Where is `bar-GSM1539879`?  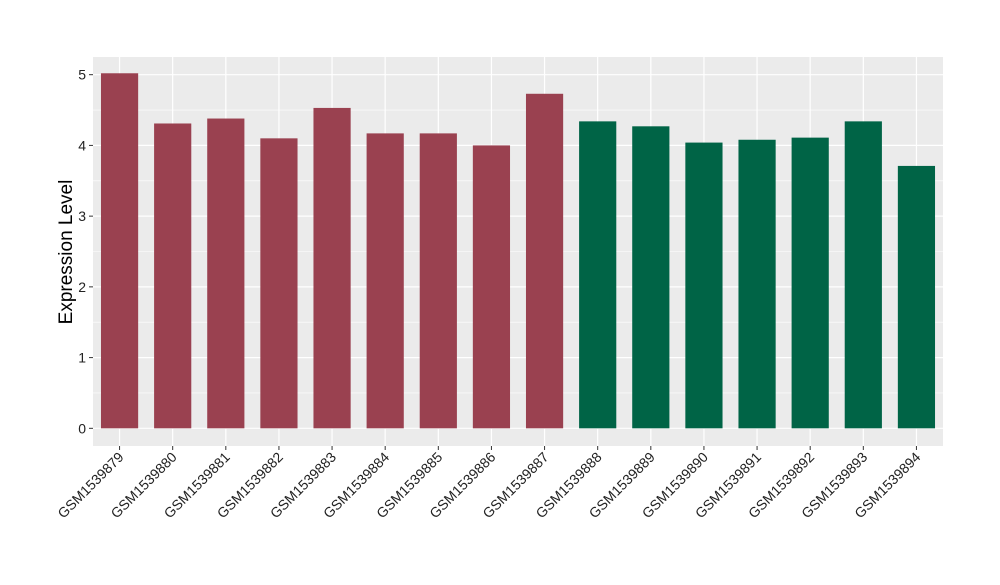
bar-GSM1539879 is located at coordinates (119, 251).